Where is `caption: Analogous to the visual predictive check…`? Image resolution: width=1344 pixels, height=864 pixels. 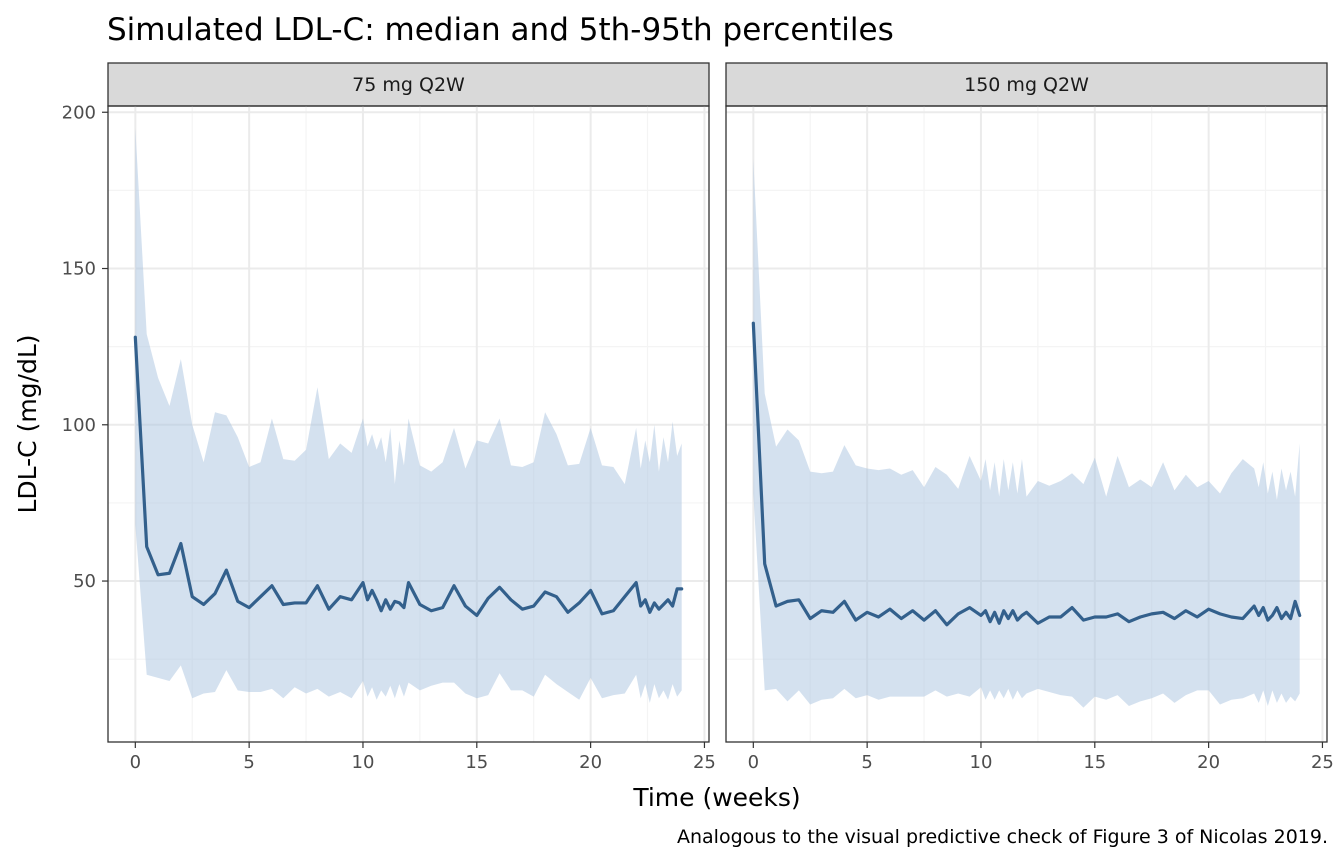
caption: Analogous to the visual predictive check… is located at coordinates (1002, 837).